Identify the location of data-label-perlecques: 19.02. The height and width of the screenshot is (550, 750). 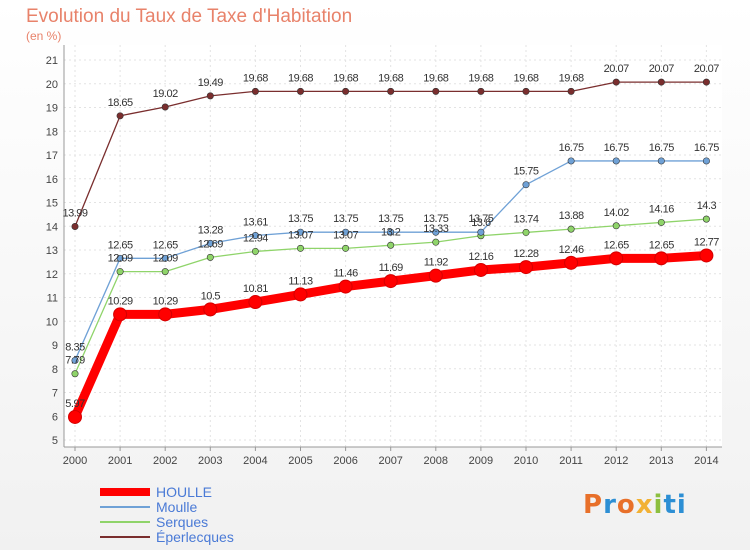
(165, 94).